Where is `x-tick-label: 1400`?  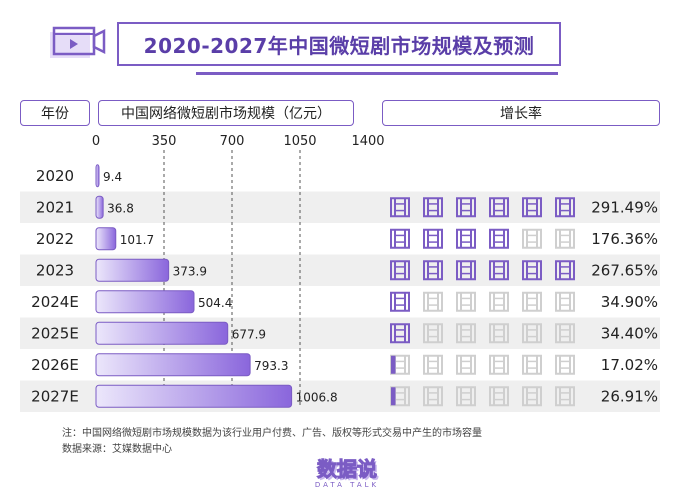 x-tick-label: 1400 is located at coordinates (367, 141).